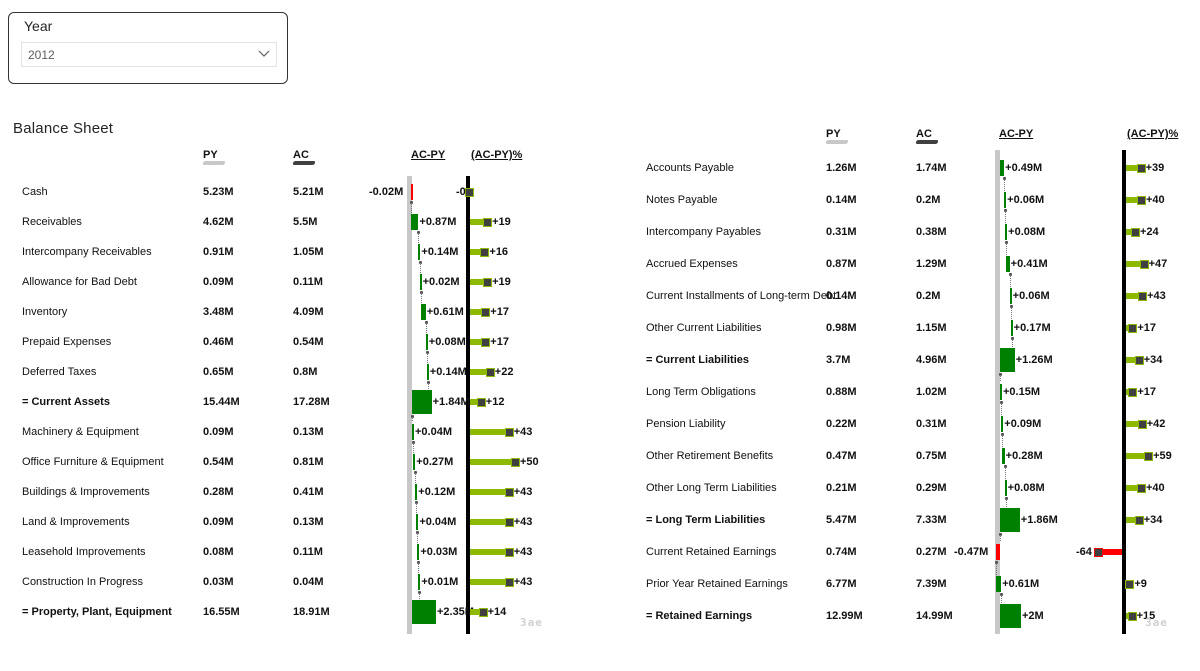 The height and width of the screenshot is (671, 1200). I want to click on ac-value: 0.2M, so click(928, 296).